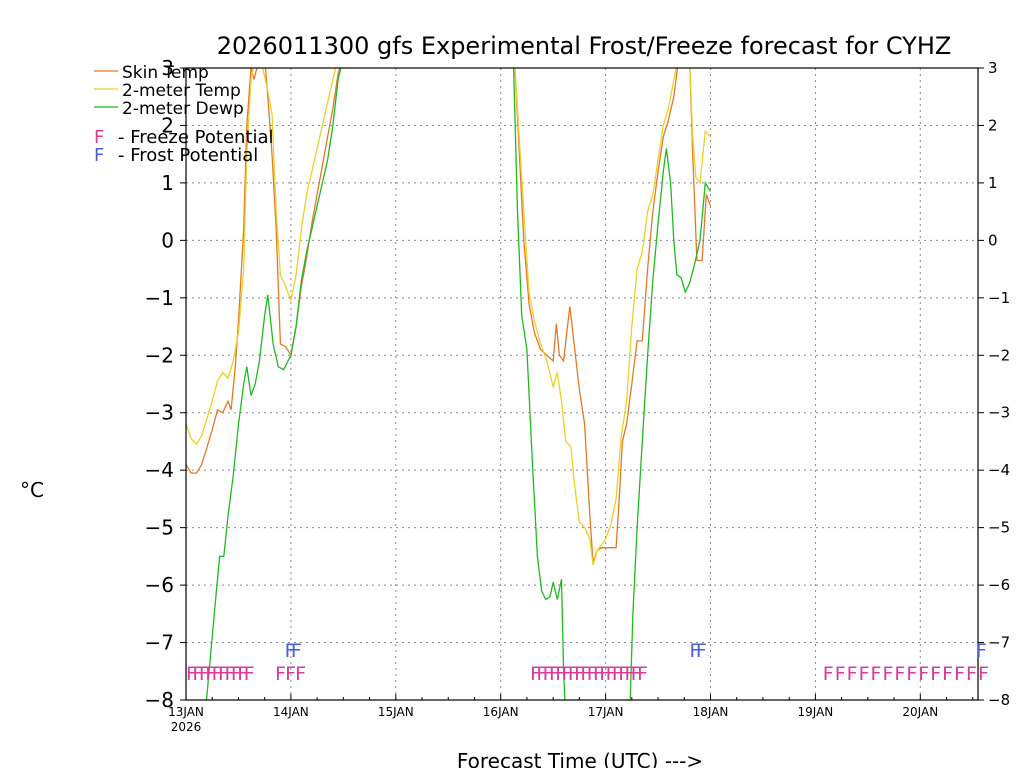 The height and width of the screenshot is (768, 1024). Describe the element at coordinates (188, 155) in the screenshot. I see `potential-legend-label: - Frost Potential` at that location.